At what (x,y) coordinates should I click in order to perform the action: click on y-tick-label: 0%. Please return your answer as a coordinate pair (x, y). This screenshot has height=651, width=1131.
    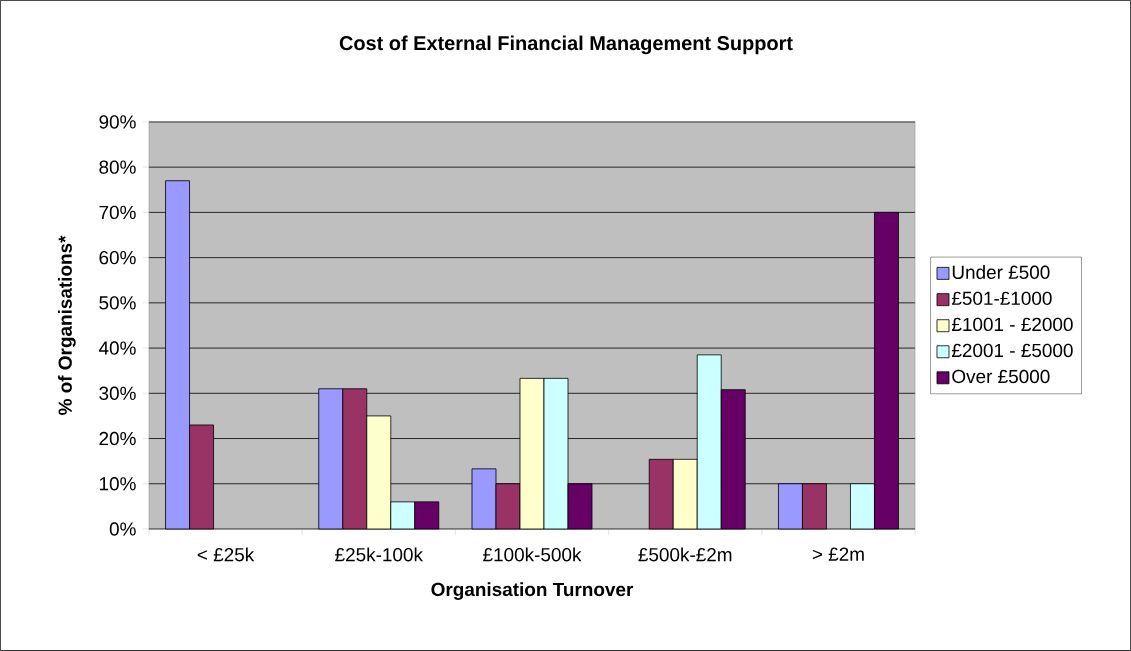
    Looking at the image, I should click on (122, 529).